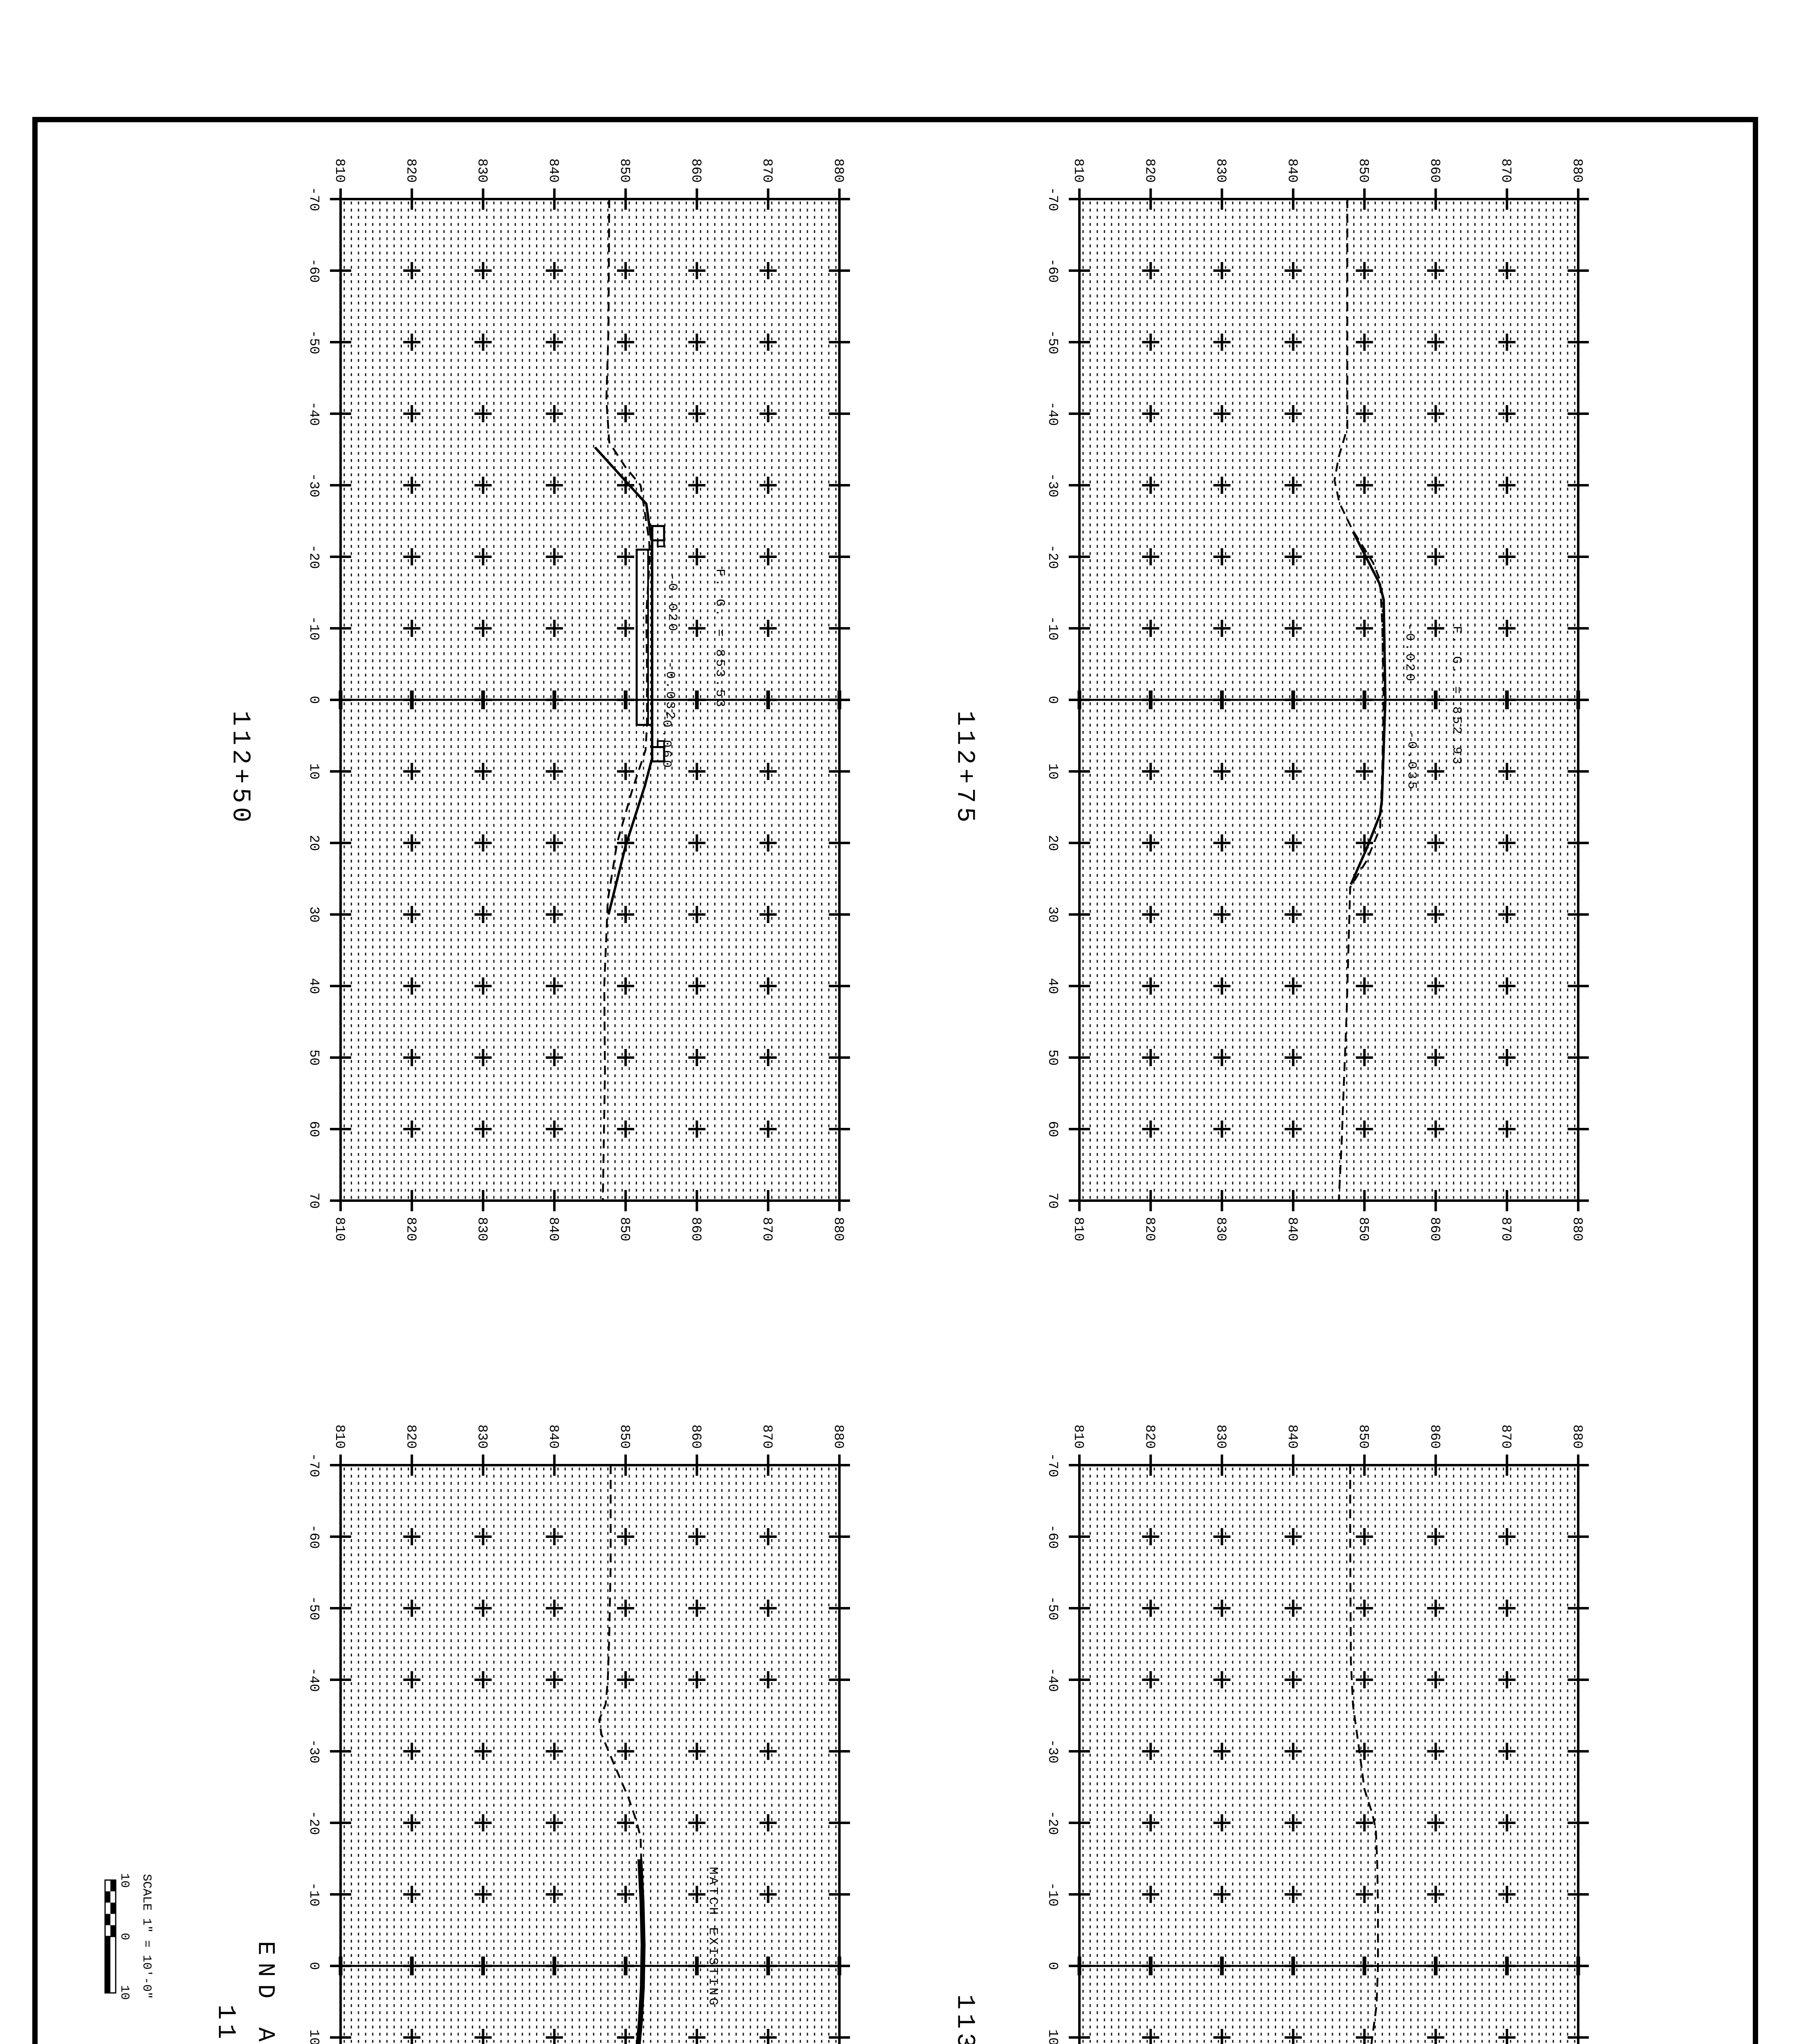  I want to click on bridge-rail-lip, so click(661, 543).